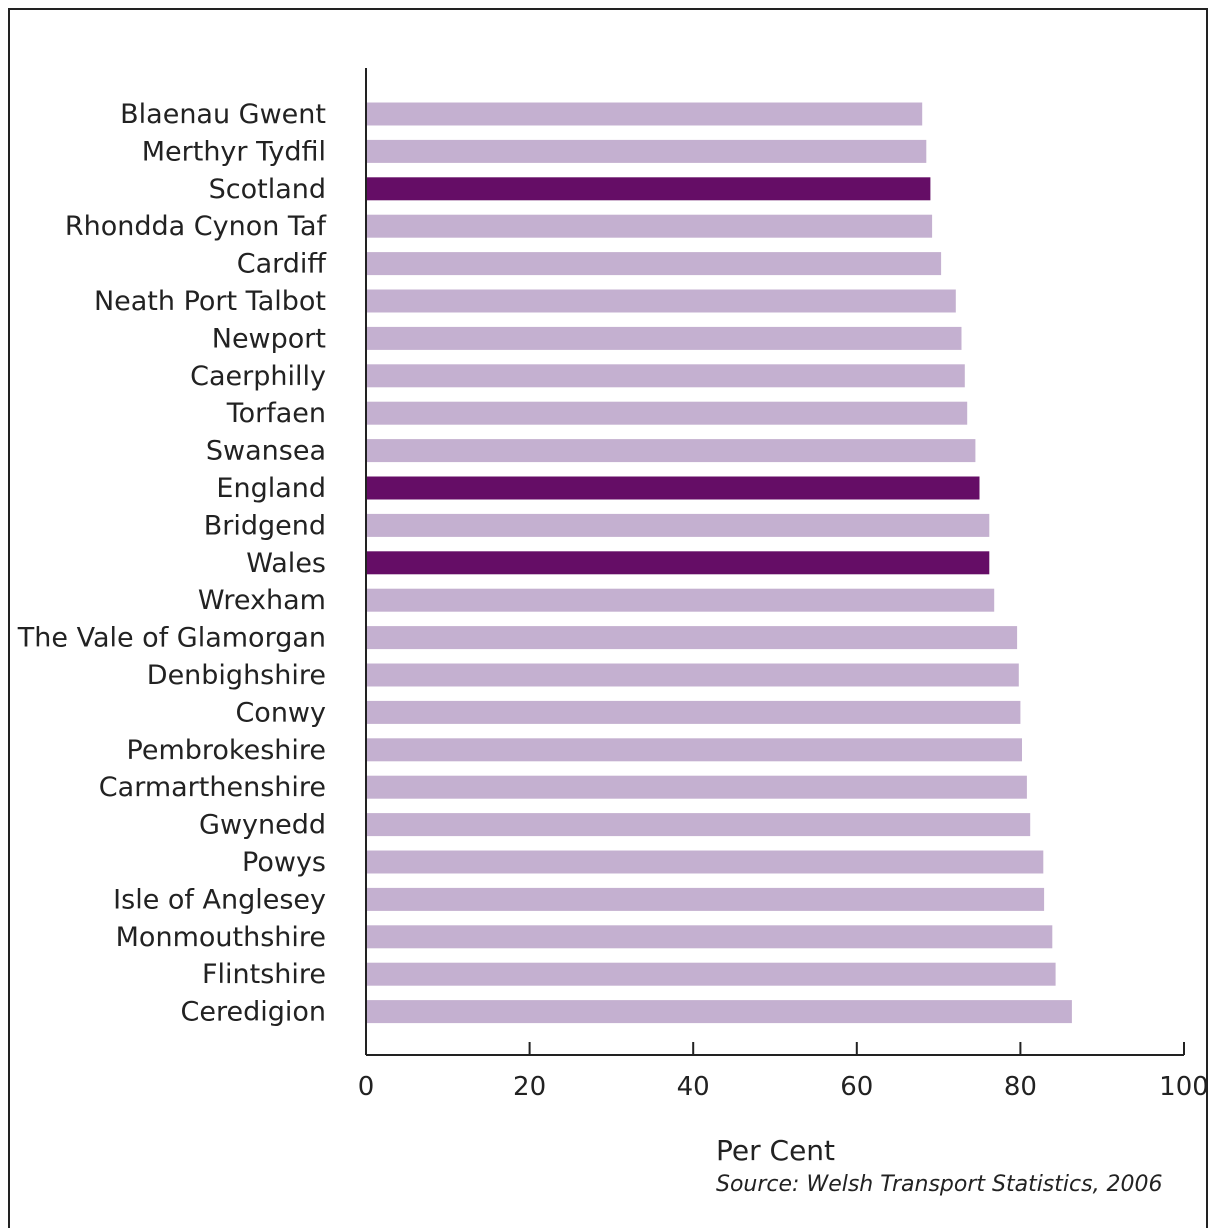 This screenshot has height=1228, width=1219. What do you see at coordinates (264, 974) in the screenshot?
I see `category-label: Flintshire` at bounding box center [264, 974].